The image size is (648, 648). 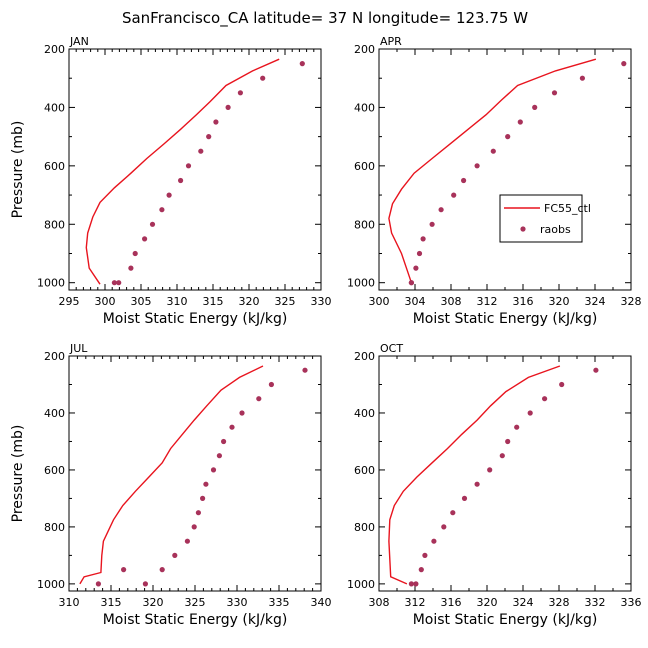 I want to click on legend-obs-swatch, so click(x=523, y=229).